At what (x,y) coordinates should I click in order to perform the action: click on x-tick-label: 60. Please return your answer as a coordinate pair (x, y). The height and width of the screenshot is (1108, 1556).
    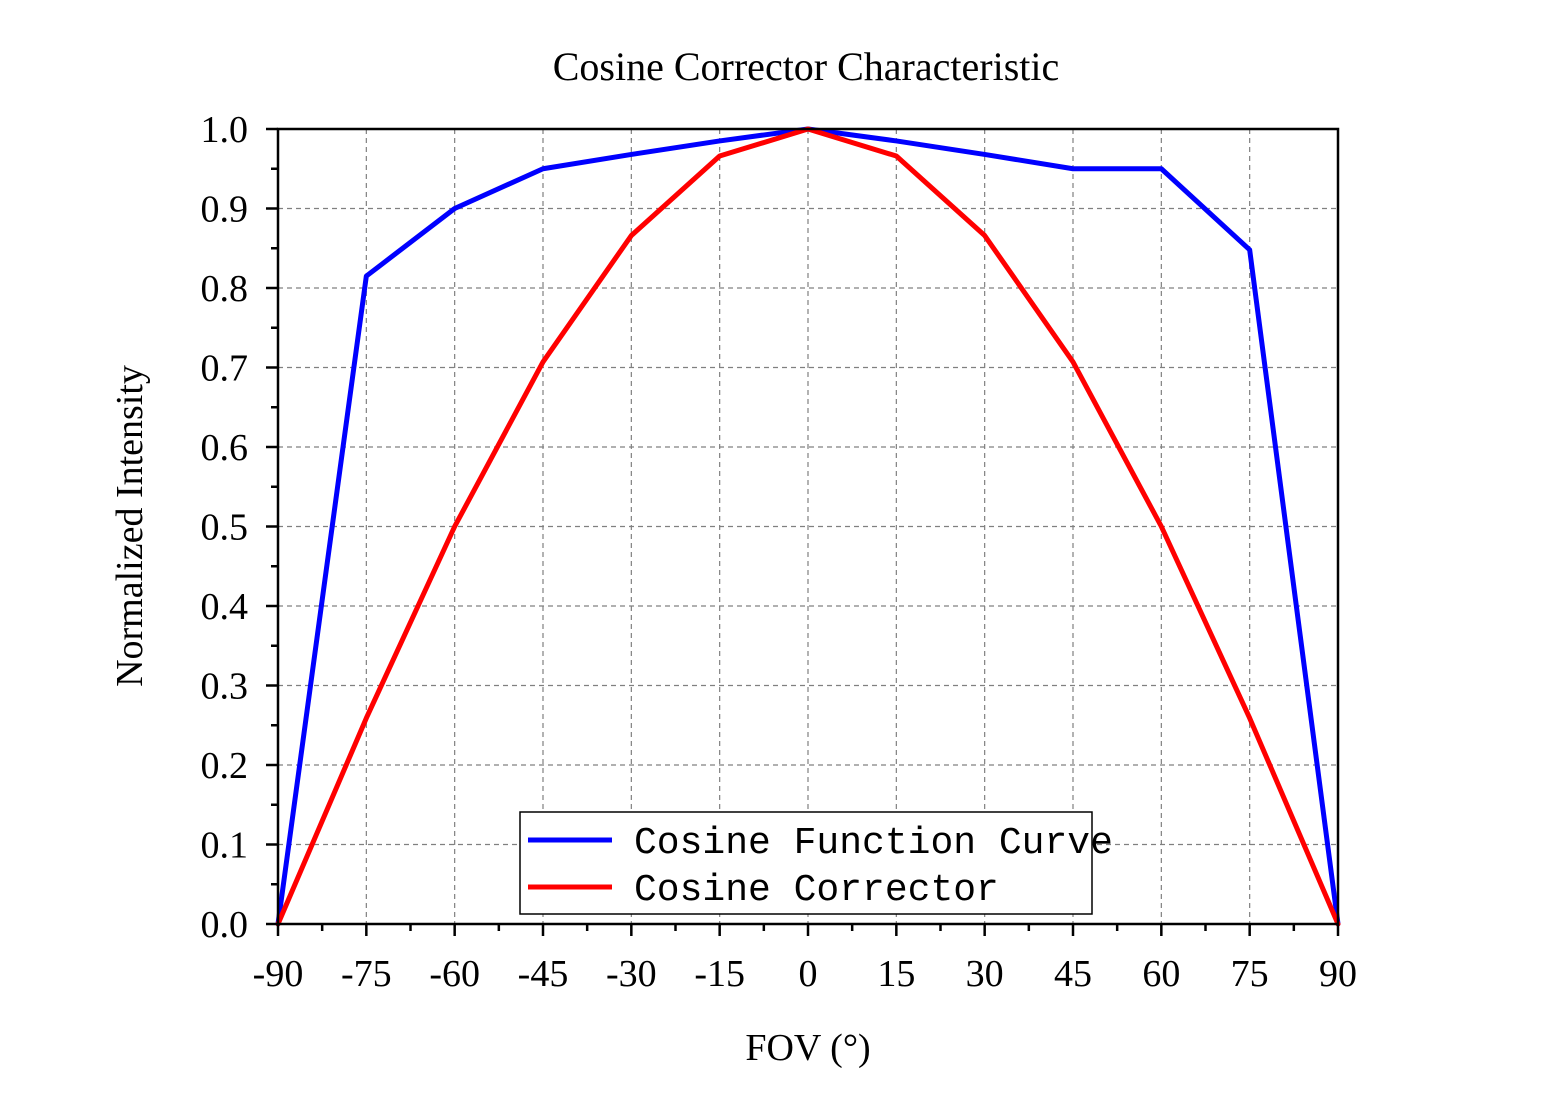
    Looking at the image, I should click on (1161, 974).